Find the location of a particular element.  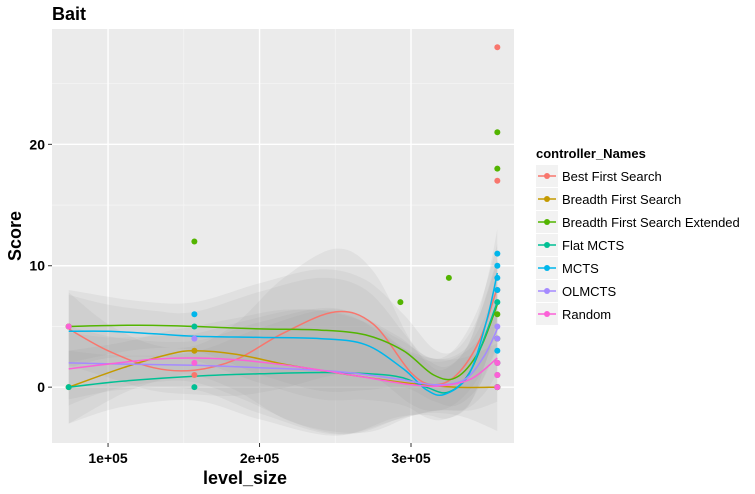

legend-item: MCTS is located at coordinates (567, 268).